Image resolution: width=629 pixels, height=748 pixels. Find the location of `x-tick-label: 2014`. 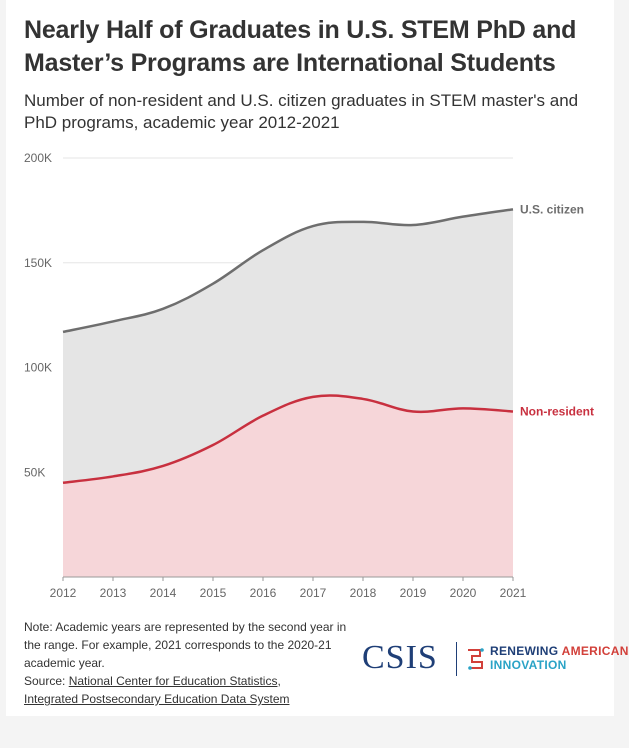

x-tick-label: 2014 is located at coordinates (163, 593).